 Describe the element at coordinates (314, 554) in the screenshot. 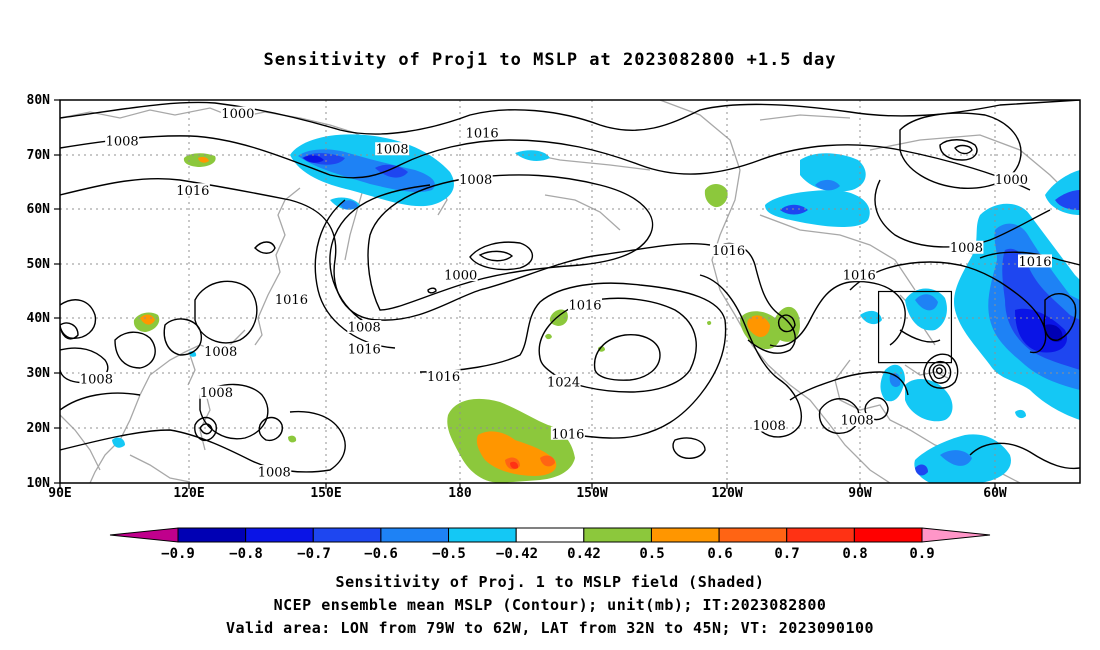

I see `colorbar-label: −0.7` at that location.